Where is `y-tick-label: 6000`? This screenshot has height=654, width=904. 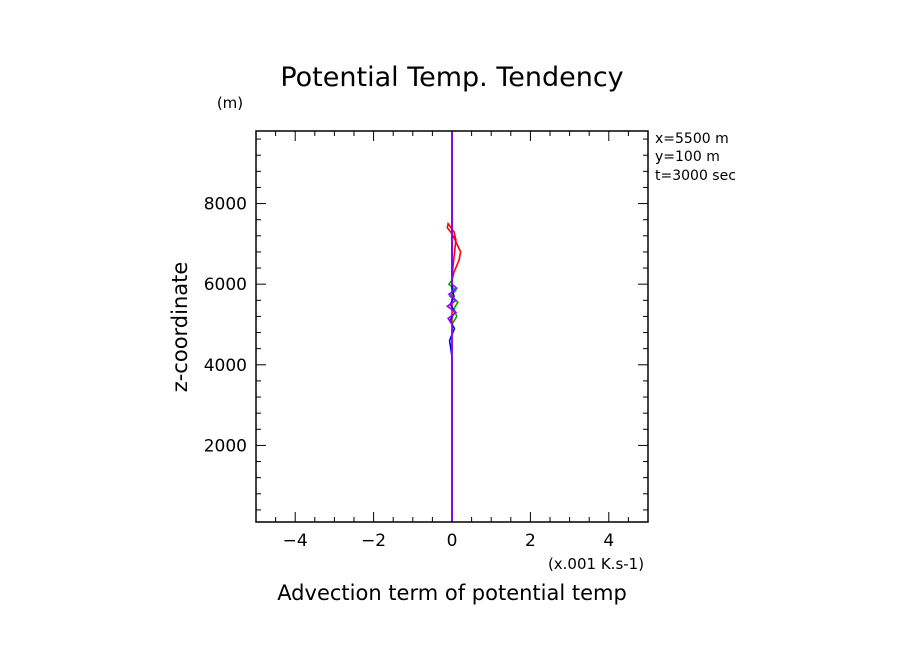 y-tick-label: 6000 is located at coordinates (225, 285).